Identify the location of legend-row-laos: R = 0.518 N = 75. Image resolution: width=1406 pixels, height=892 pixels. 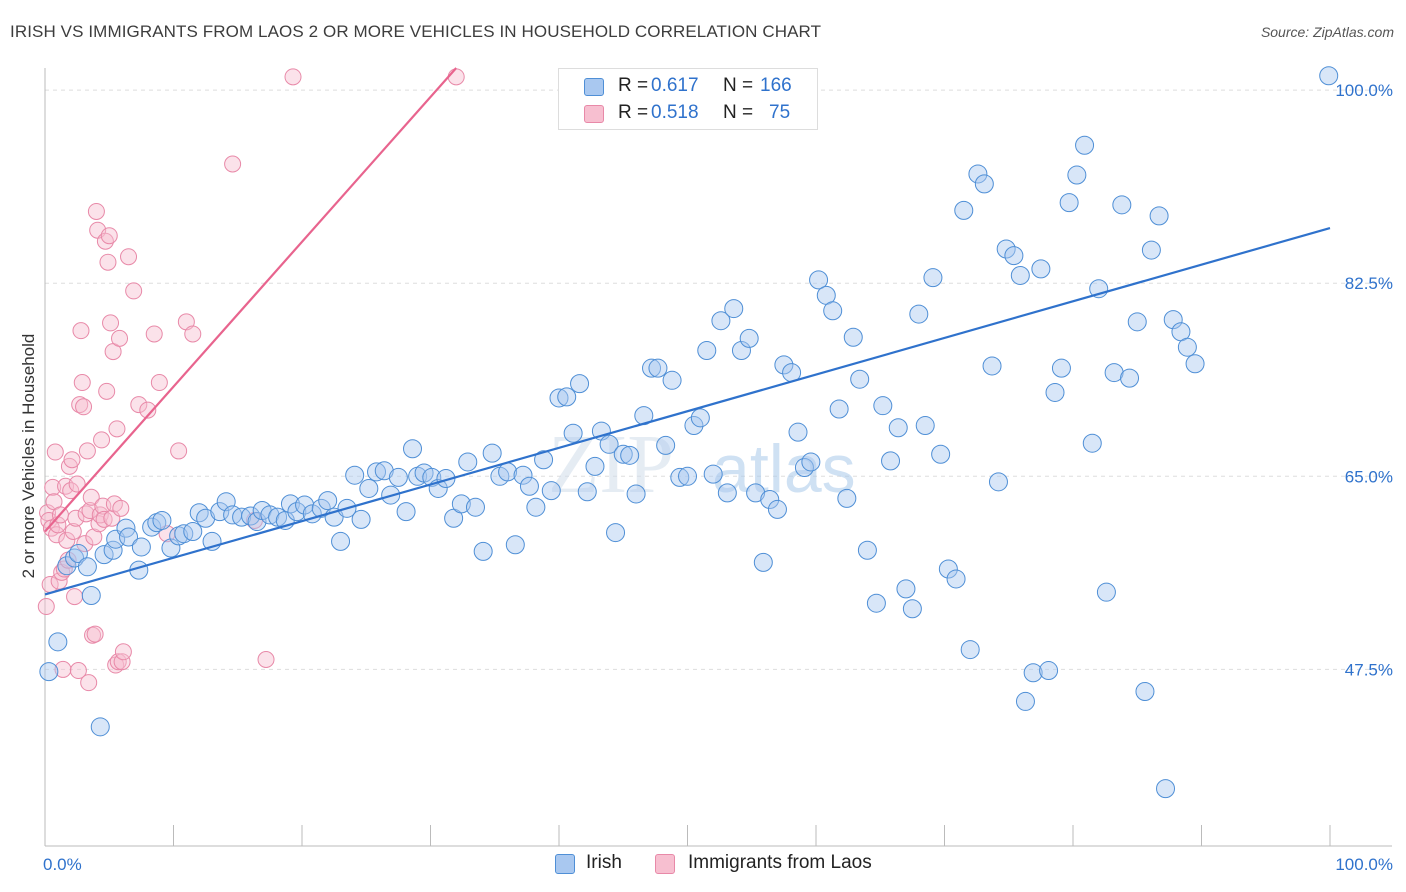
(688, 114).